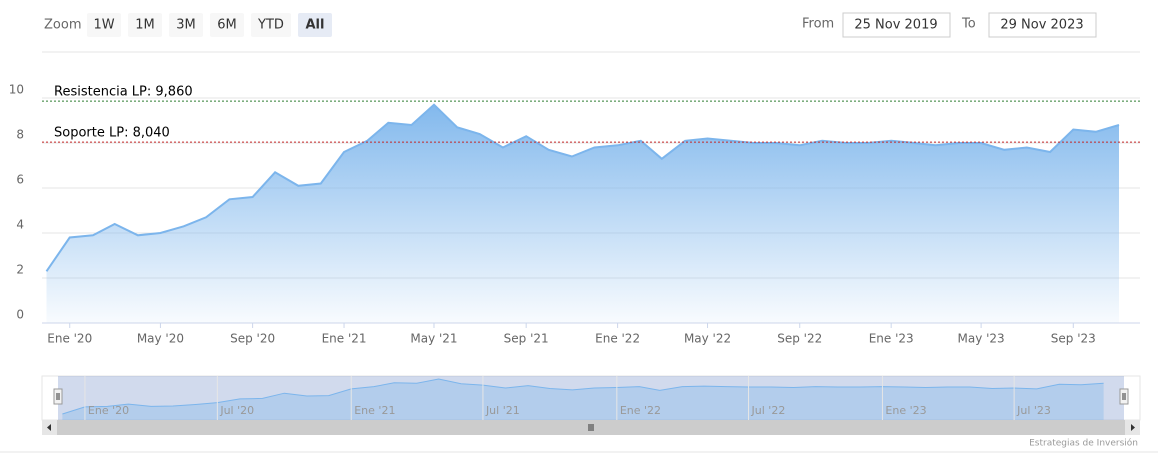  Describe the element at coordinates (69, 339) in the screenshot. I see `x-tick-label: Ene '20` at that location.